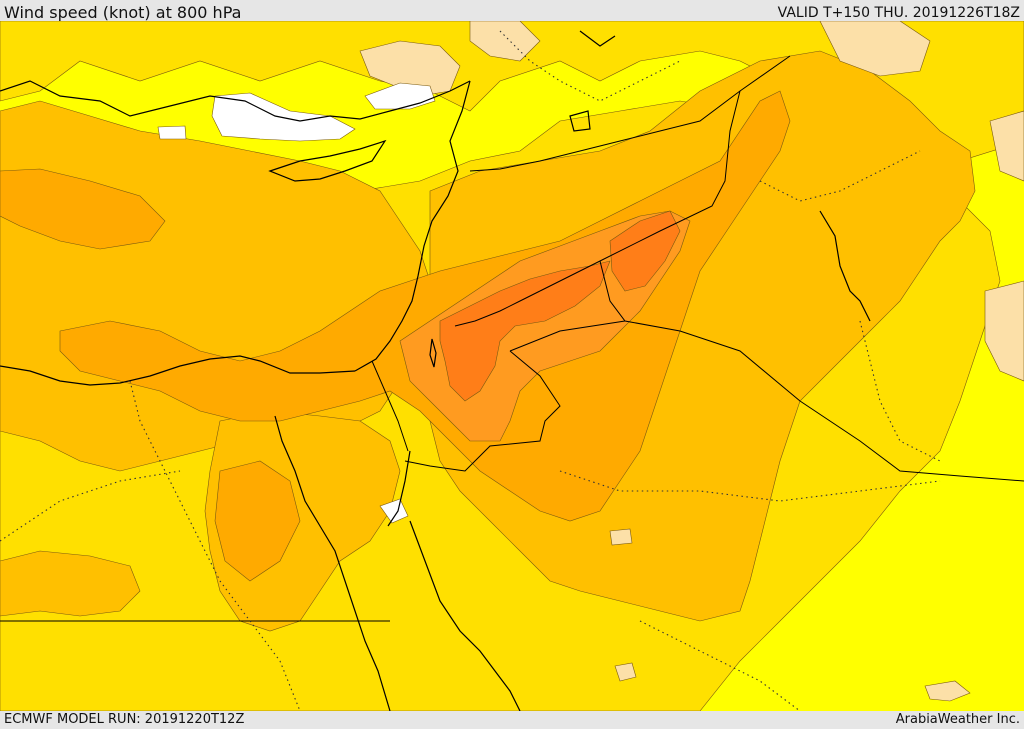  What do you see at coordinates (811, 371) in the screenshot?
I see `border-iraq-saudi` at bounding box center [811, 371].